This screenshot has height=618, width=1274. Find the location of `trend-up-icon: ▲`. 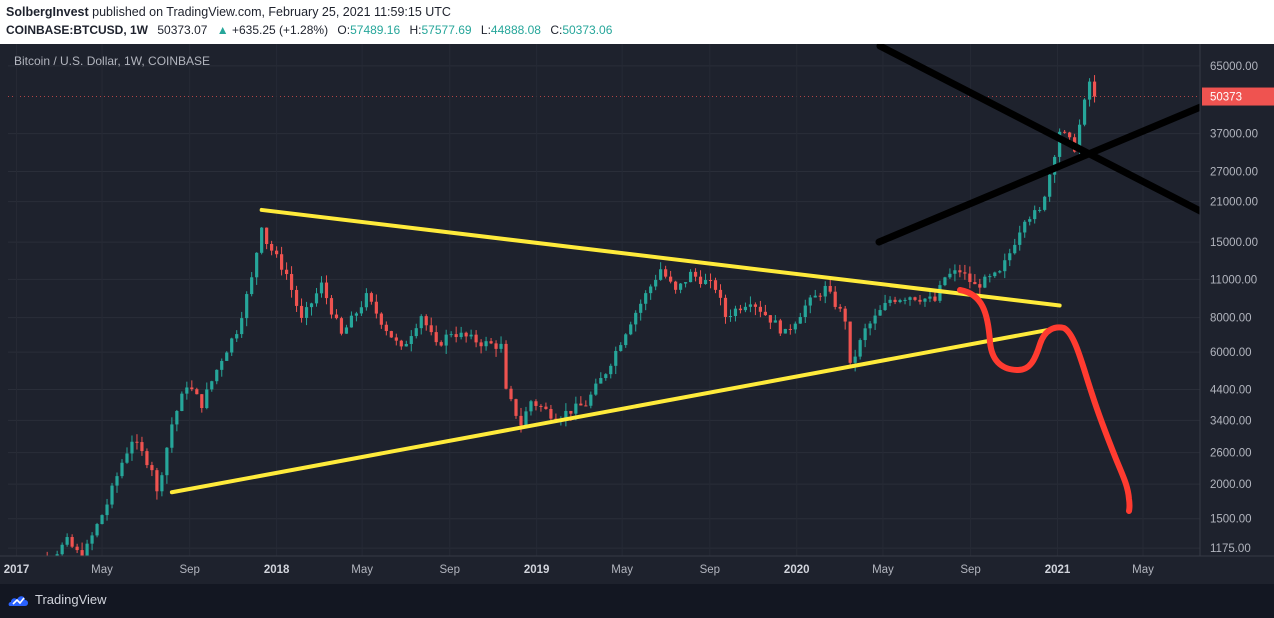

trend-up-icon: ▲ is located at coordinates (222, 30).